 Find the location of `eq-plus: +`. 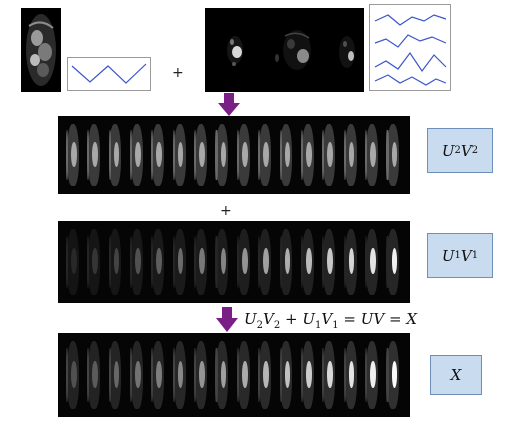

eq-plus: + is located at coordinates (291, 319).